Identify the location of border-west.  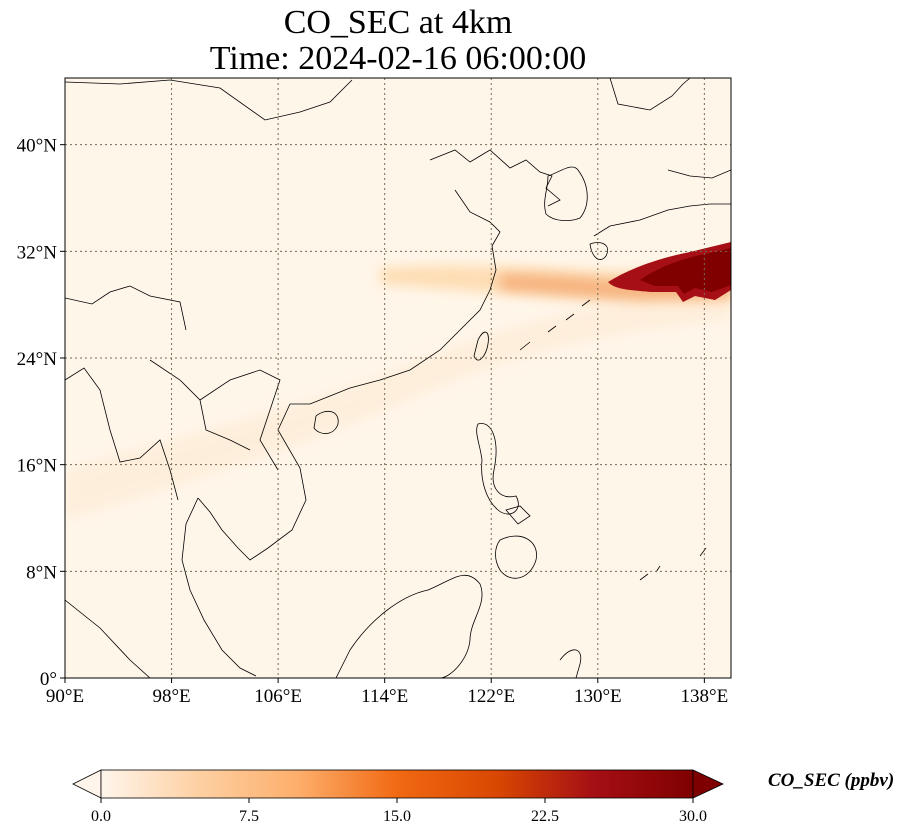
(126, 308).